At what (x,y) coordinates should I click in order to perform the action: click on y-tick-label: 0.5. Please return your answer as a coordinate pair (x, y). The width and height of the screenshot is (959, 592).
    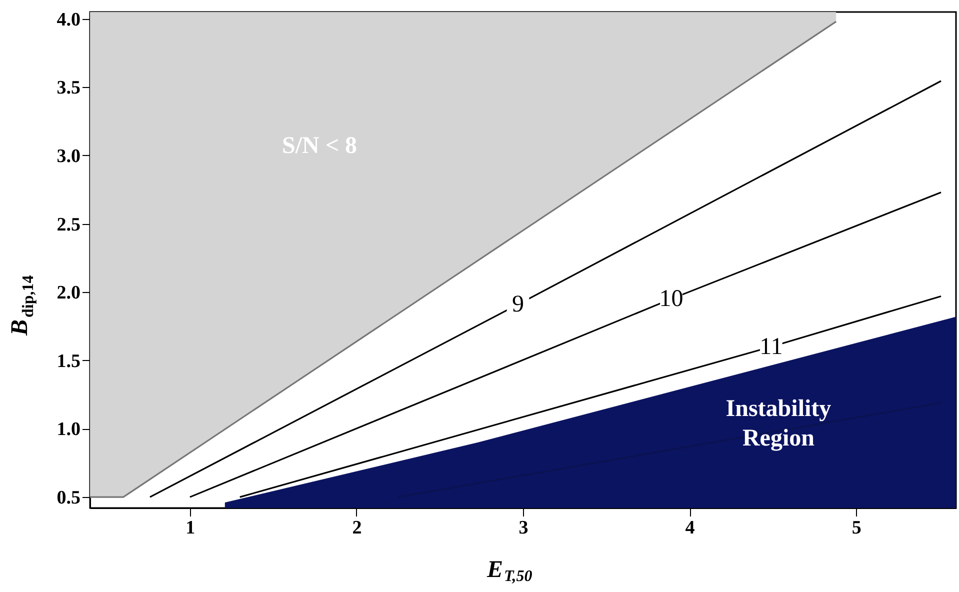
    Looking at the image, I should click on (68, 498).